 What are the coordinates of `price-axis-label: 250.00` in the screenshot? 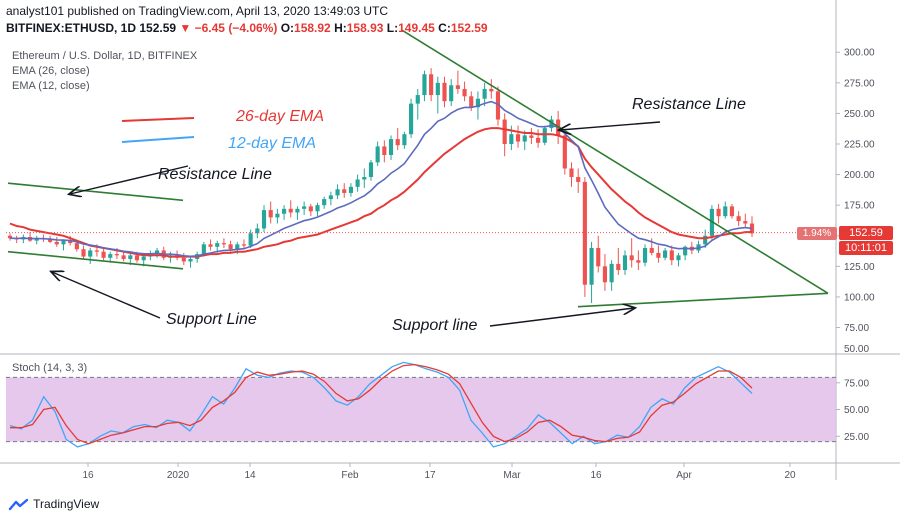 It's located at (859, 114).